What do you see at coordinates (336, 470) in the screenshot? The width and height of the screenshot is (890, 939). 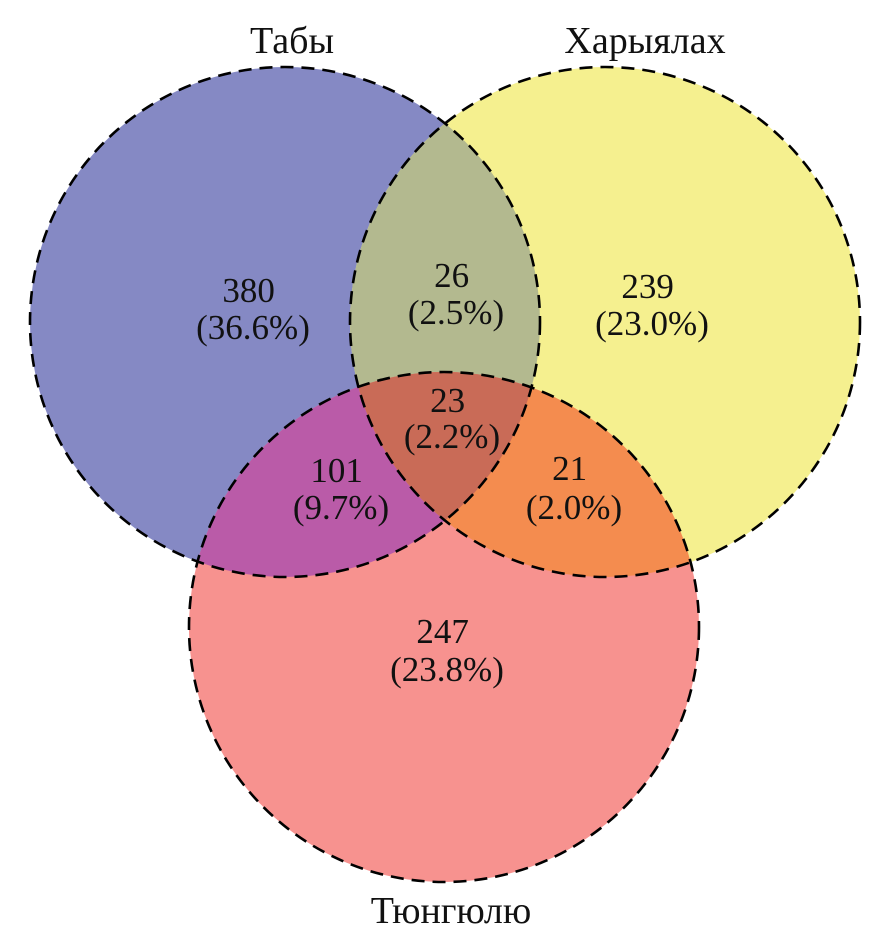 I see `region-ac-count: 101` at bounding box center [336, 470].